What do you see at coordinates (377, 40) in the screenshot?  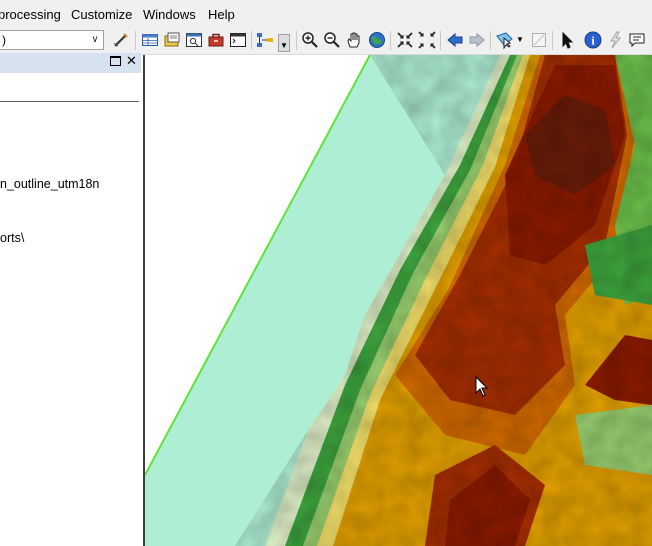 I see `full-extent-icon` at bounding box center [377, 40].